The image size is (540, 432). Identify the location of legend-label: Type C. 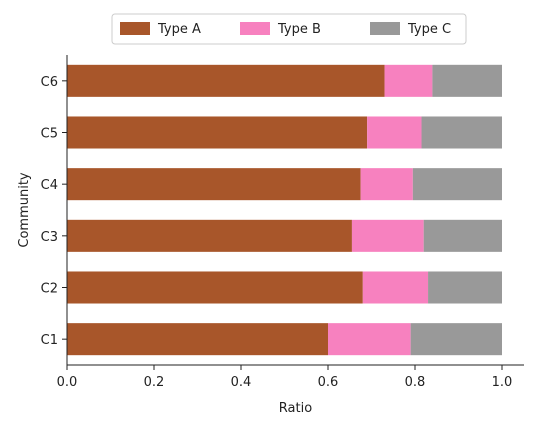
(429, 29).